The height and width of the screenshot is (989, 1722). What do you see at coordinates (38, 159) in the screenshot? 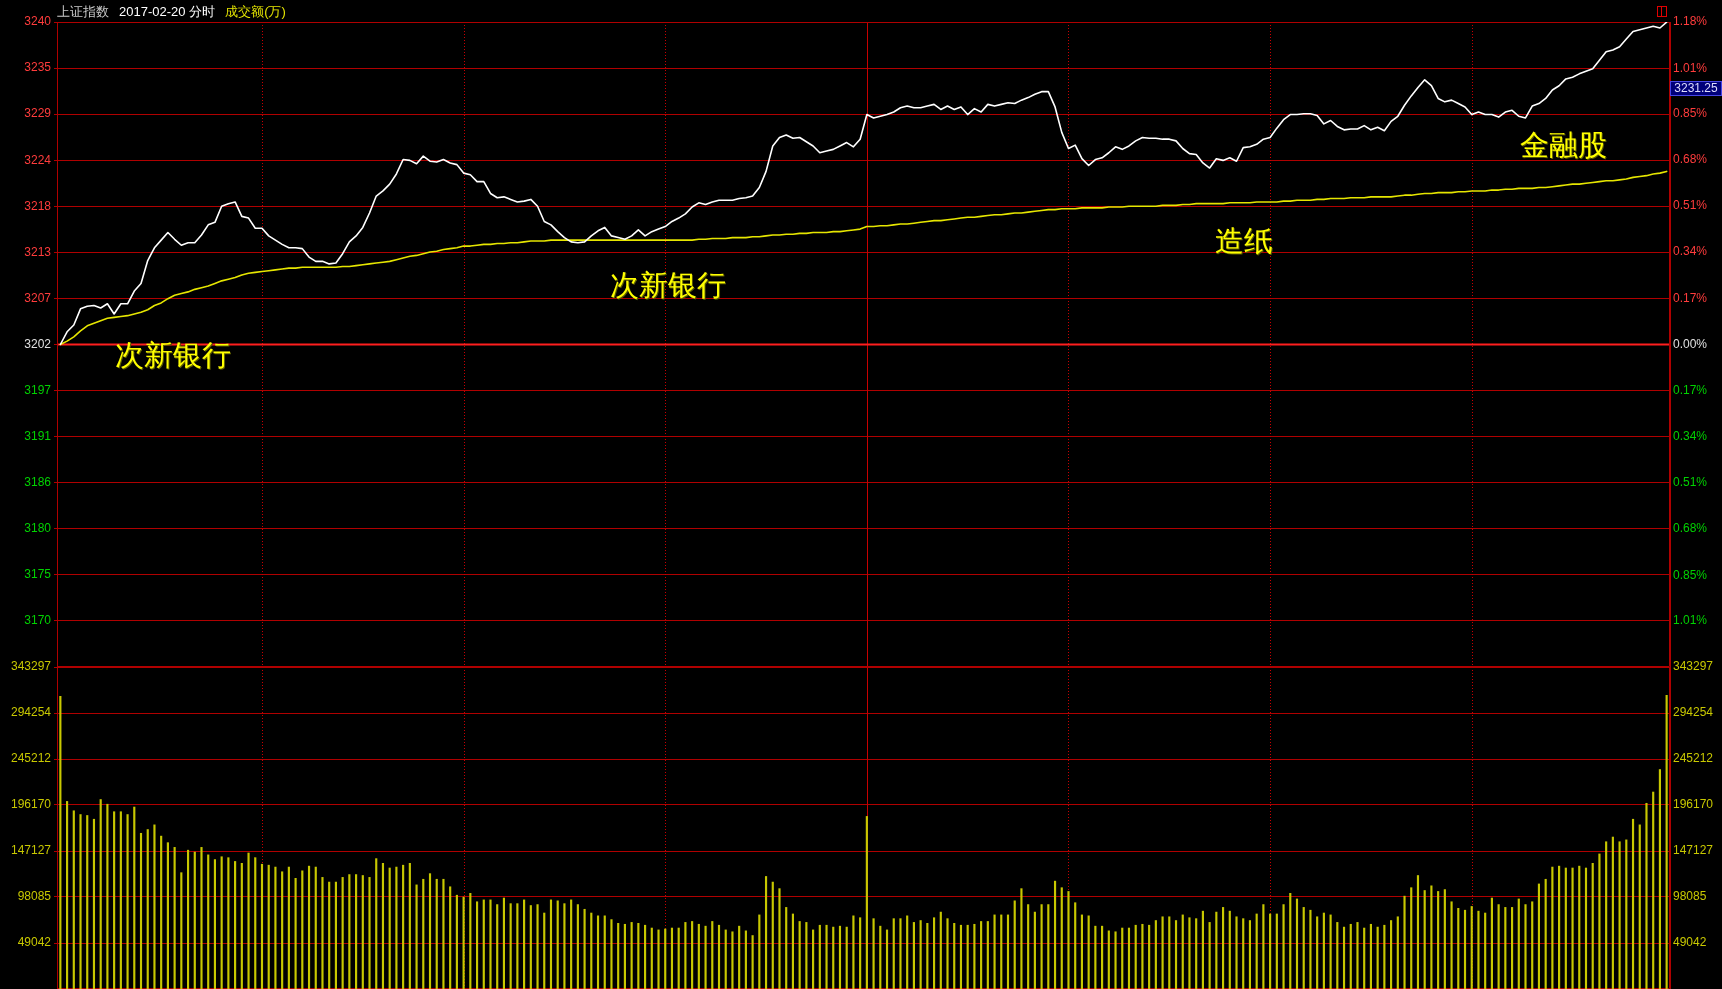
I see `y-tick-label: 3224` at bounding box center [38, 159].